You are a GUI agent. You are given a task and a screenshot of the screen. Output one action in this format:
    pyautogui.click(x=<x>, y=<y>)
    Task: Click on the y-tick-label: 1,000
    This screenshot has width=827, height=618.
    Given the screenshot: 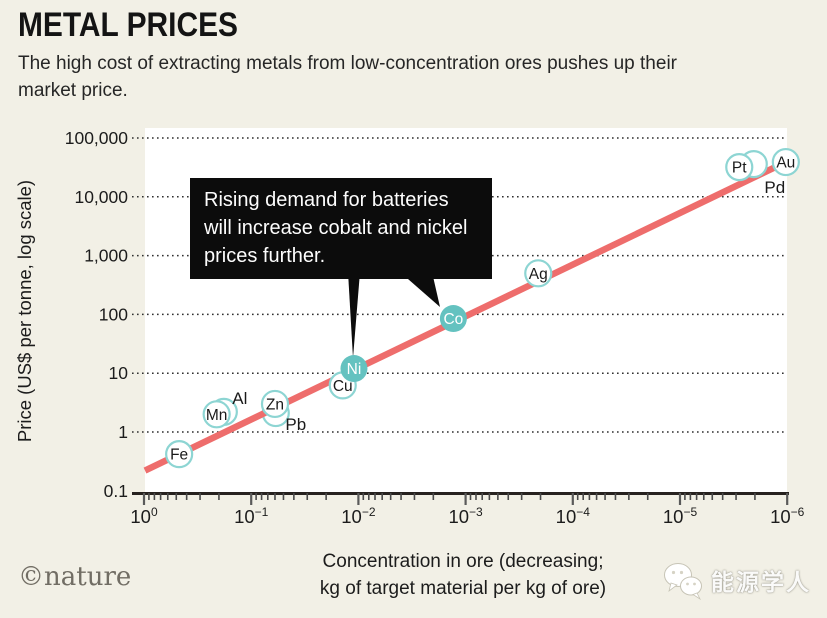 What is the action you would take?
    pyautogui.click(x=106, y=256)
    